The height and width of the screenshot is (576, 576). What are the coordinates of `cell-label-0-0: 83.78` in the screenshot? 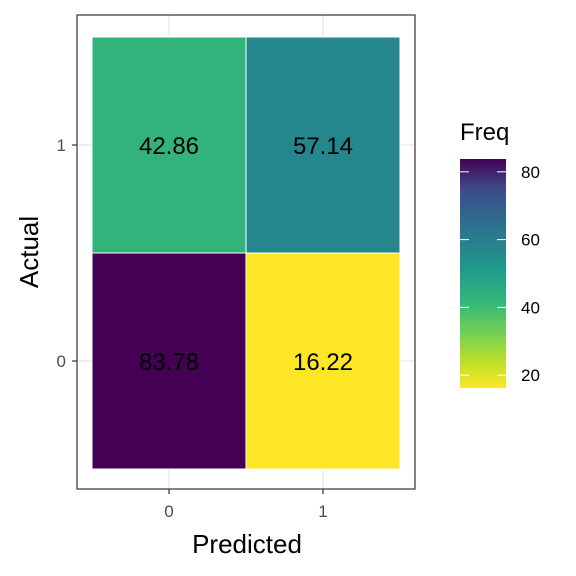 It's located at (169, 362).